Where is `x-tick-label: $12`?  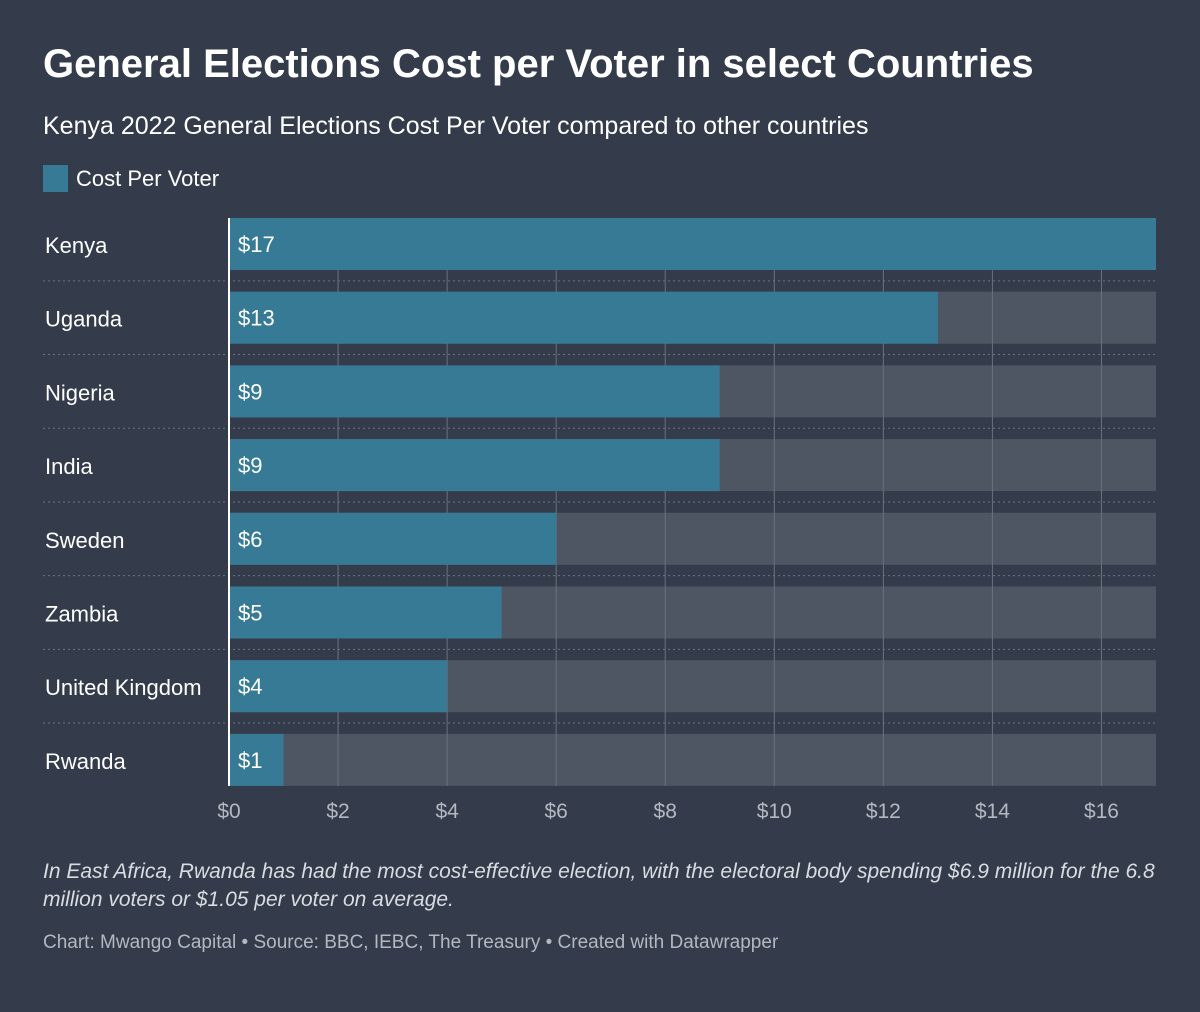 x-tick-label: $12 is located at coordinates (883, 811).